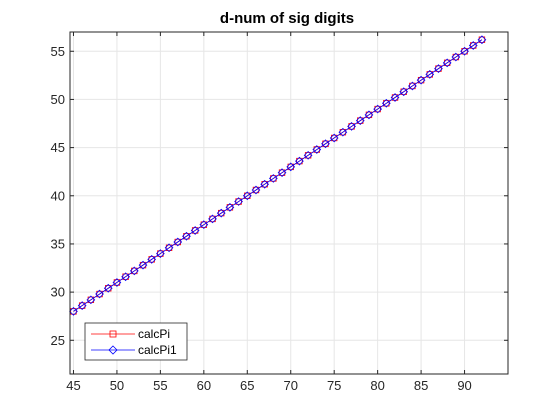 This screenshot has width=560, height=420. I want to click on y-tick-label: 40, so click(58, 195).